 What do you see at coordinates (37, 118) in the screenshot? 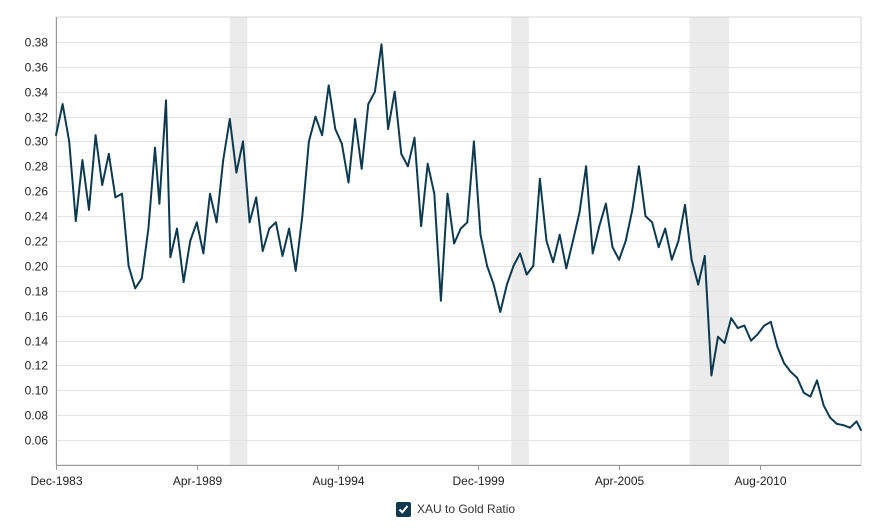
I see `y-tick-label: 0.32` at bounding box center [37, 118].